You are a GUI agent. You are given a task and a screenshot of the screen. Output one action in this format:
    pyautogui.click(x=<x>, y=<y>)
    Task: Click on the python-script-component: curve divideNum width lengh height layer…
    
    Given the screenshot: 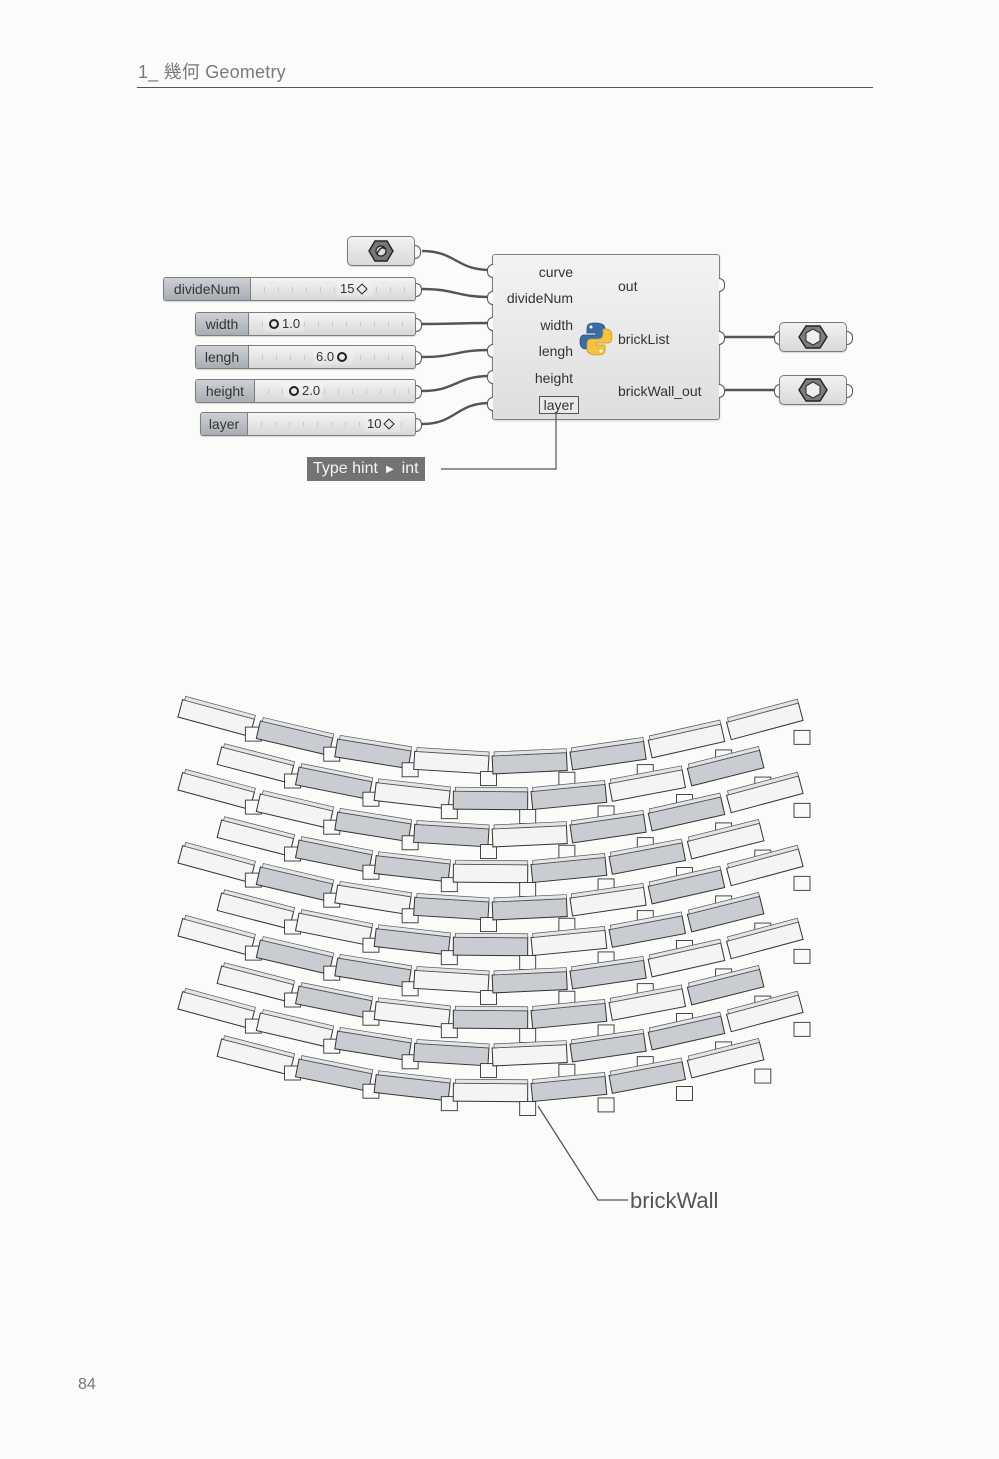 What is the action you would take?
    pyautogui.click(x=606, y=337)
    